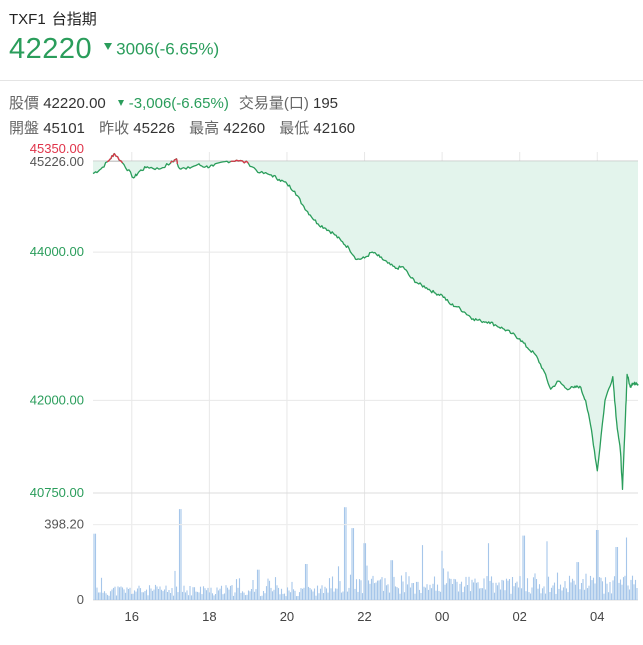 The image size is (643, 645). Describe the element at coordinates (57, 492) in the screenshot. I see `price-axis-label: 40750.00` at that location.